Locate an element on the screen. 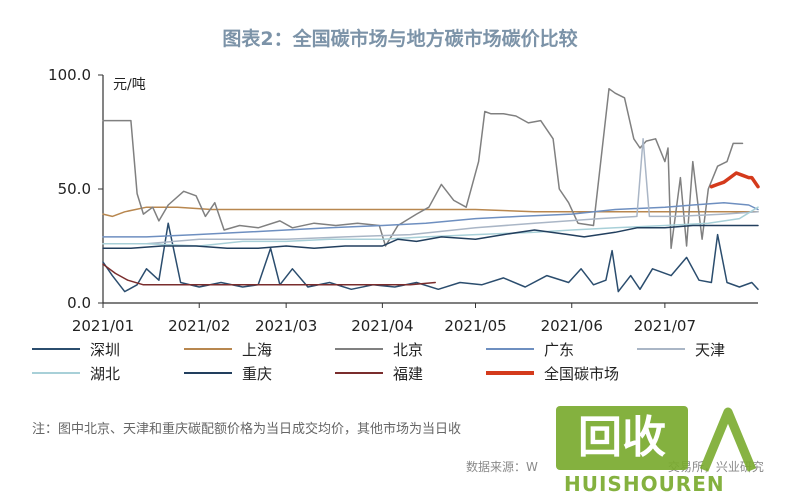 Image resolution: width=800 pixels, height=500 pixels. legend-item: 北京 is located at coordinates (379, 349).